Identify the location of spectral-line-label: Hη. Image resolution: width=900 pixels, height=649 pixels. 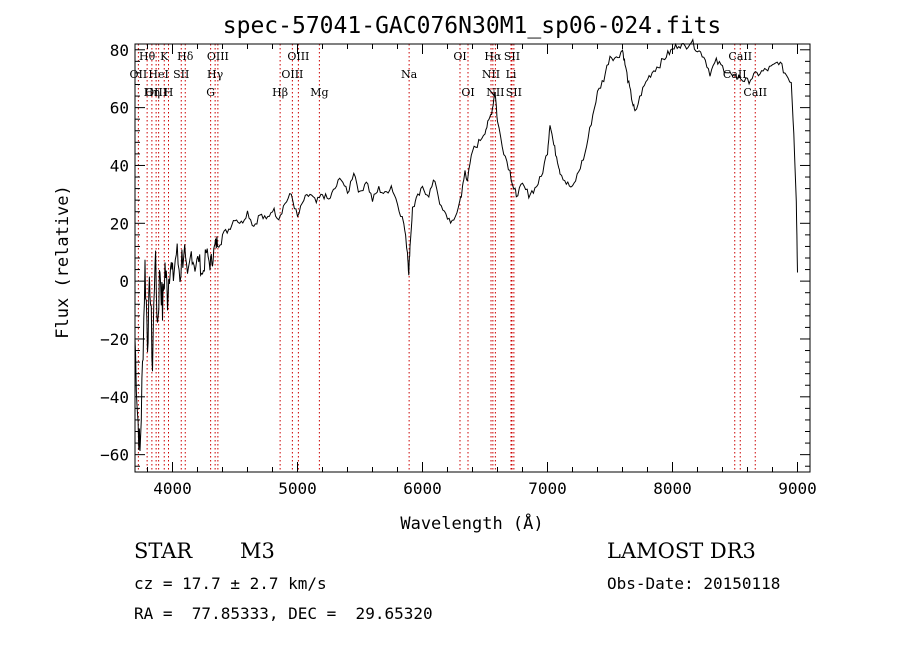
(152, 92).